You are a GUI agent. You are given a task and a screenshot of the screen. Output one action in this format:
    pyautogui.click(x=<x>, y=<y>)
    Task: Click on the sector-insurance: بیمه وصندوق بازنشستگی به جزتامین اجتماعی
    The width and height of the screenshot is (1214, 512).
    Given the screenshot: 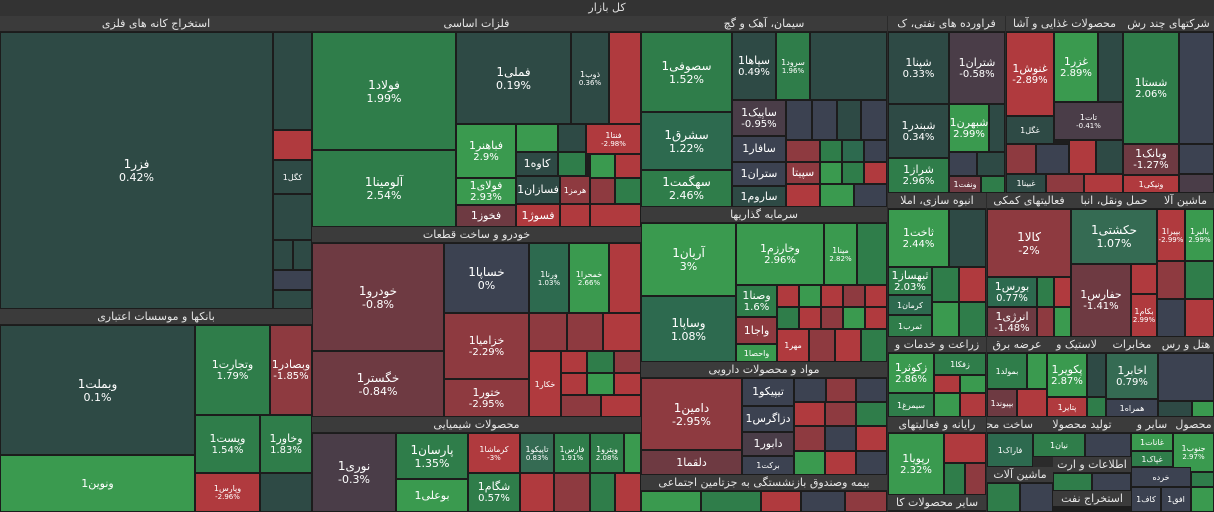 What is the action you would take?
    pyautogui.click(x=764, y=493)
    